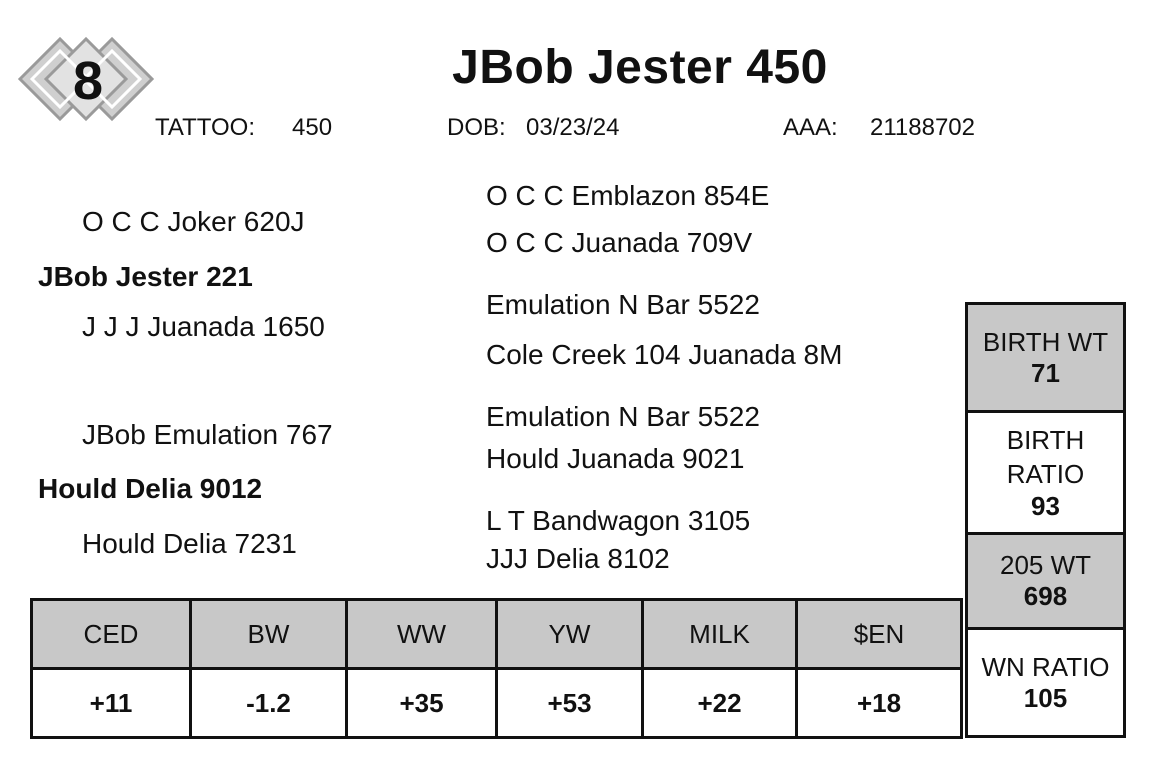 The image size is (1162, 761). What do you see at coordinates (719, 703) in the screenshot?
I see `epd-value: +22` at bounding box center [719, 703].